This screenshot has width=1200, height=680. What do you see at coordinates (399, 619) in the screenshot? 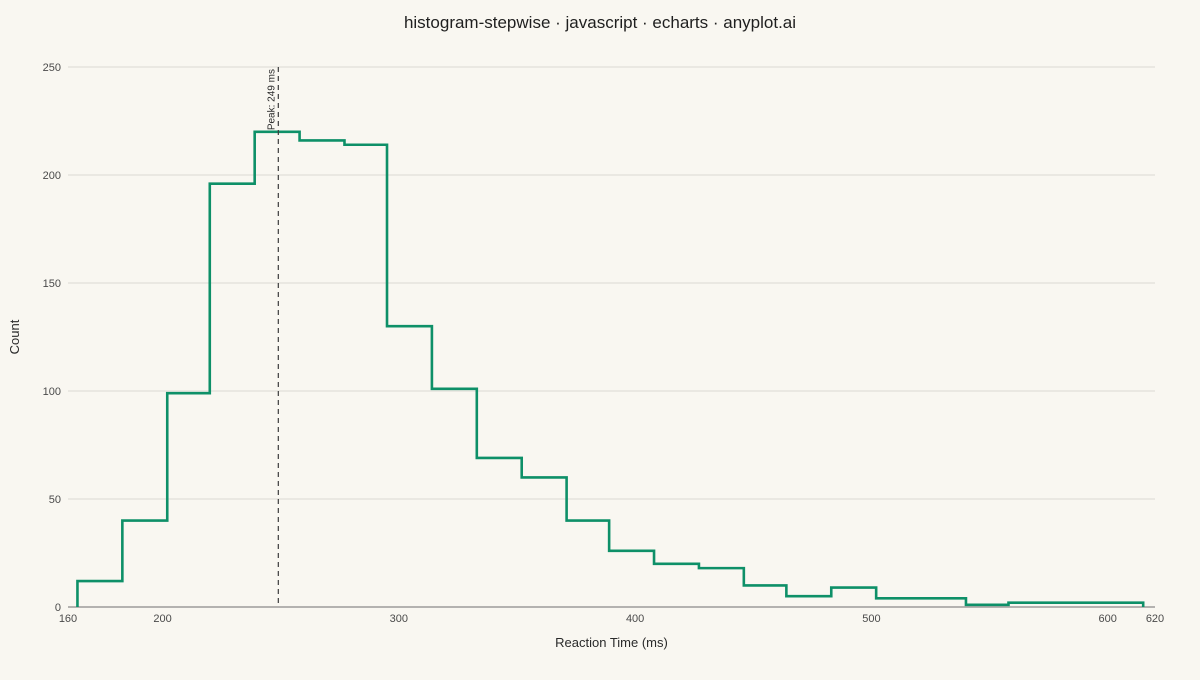
I see `x-tick-label: 300` at bounding box center [399, 619].